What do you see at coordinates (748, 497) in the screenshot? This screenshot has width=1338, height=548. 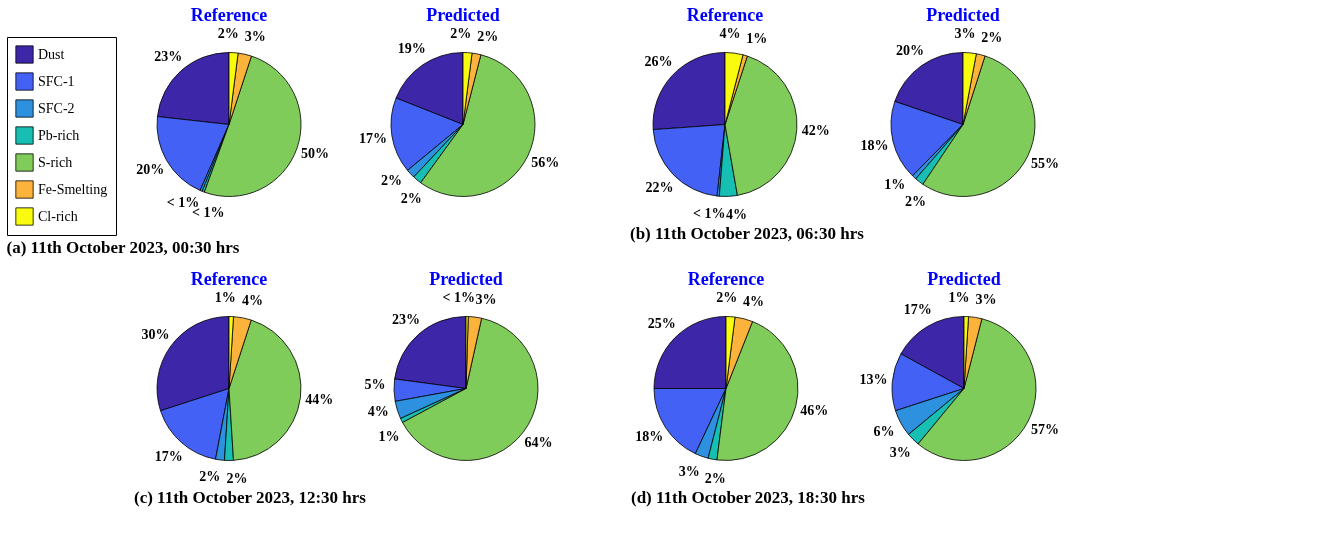 I see `text: (d) 11th October 2023, 18:30 hrs` at bounding box center [748, 497].